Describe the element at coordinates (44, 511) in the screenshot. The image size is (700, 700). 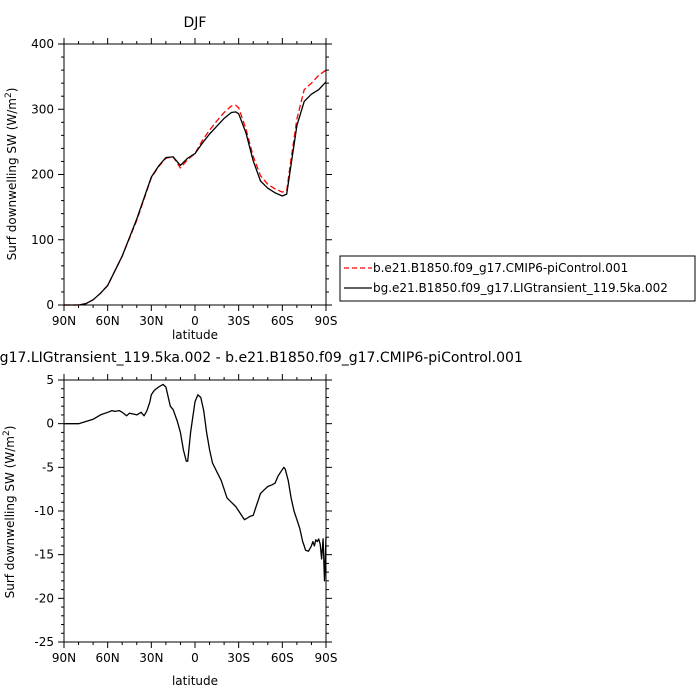
I see `bottom-y-tick-label: -10` at that location.